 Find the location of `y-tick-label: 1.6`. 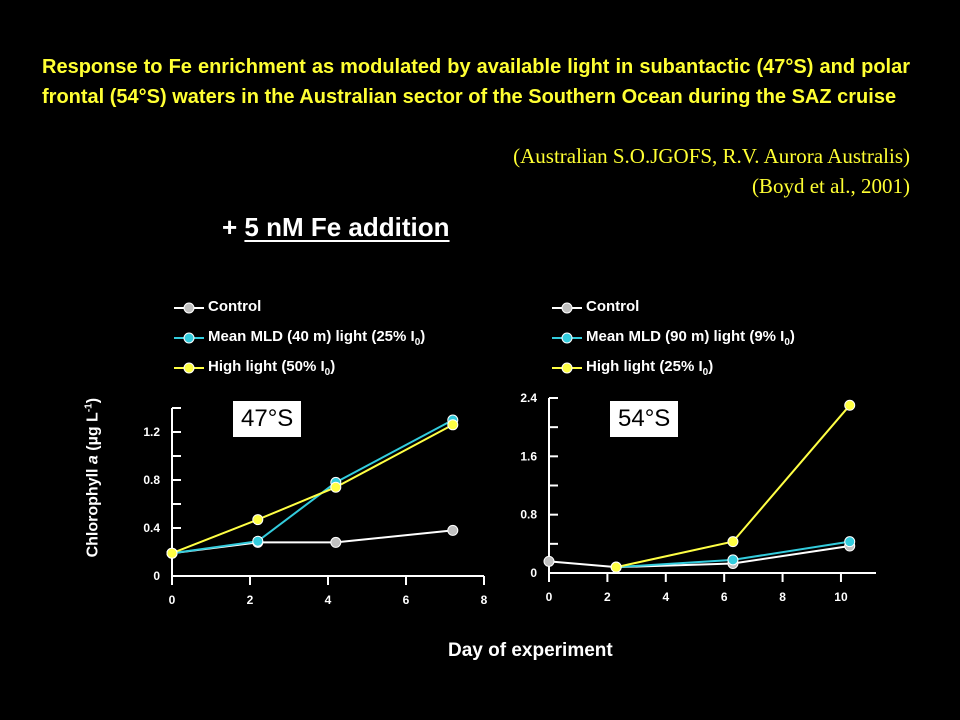

y-tick-label: 1.6 is located at coordinates (528, 456).